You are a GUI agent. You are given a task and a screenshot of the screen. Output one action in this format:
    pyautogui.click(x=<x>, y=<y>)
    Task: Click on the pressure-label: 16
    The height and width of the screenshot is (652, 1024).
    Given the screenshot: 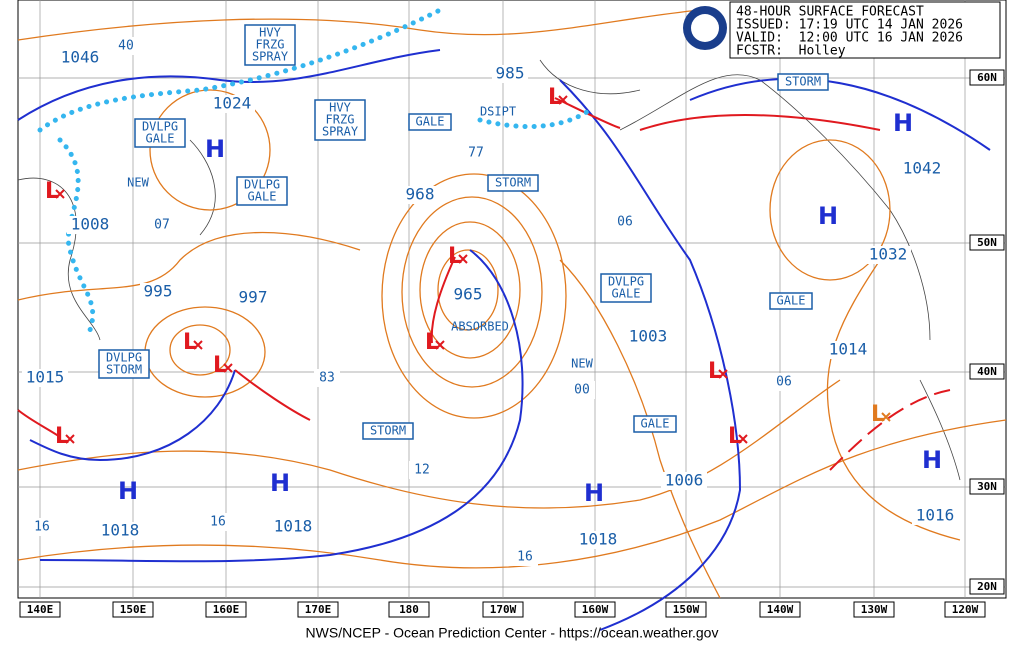 What is the action you would take?
    pyautogui.click(x=218, y=522)
    